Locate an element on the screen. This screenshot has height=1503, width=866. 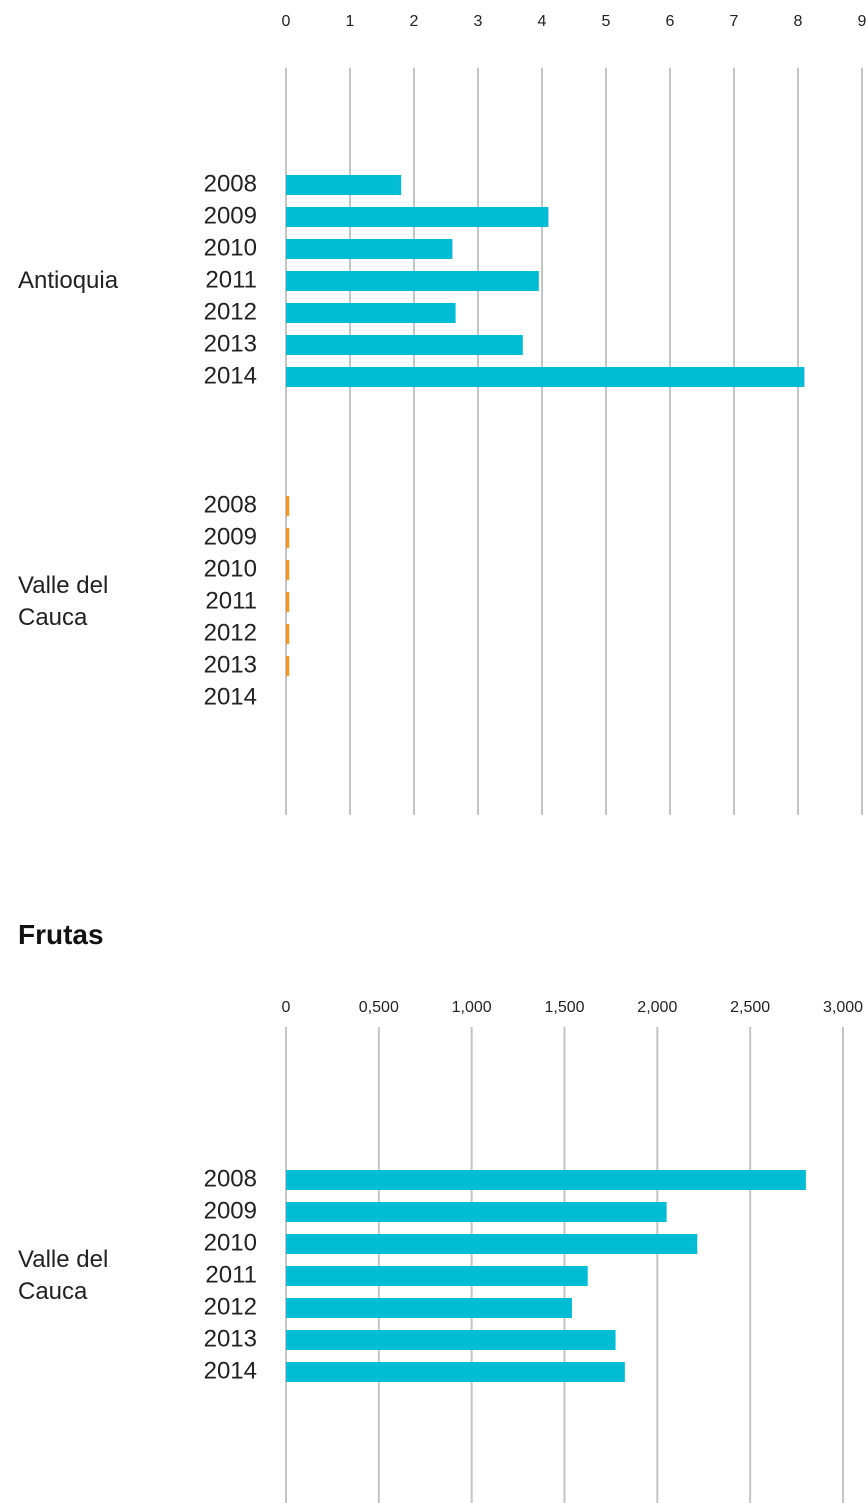
x-tick-label: 0,500 is located at coordinates (379, 1007).